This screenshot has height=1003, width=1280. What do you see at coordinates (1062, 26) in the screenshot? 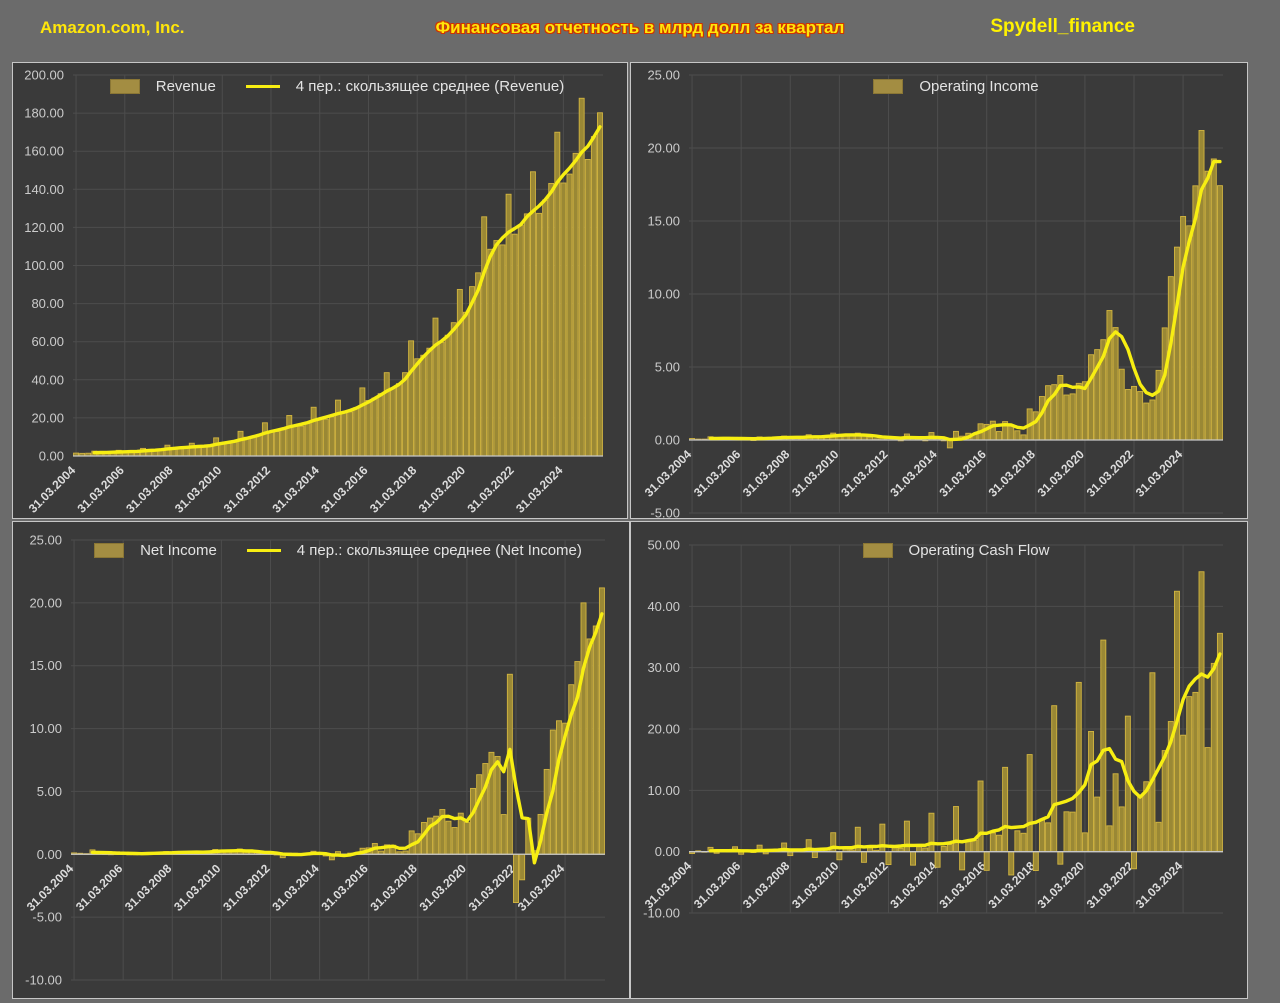
I see `brand-watermark: Spydell_finance` at bounding box center [1062, 26].